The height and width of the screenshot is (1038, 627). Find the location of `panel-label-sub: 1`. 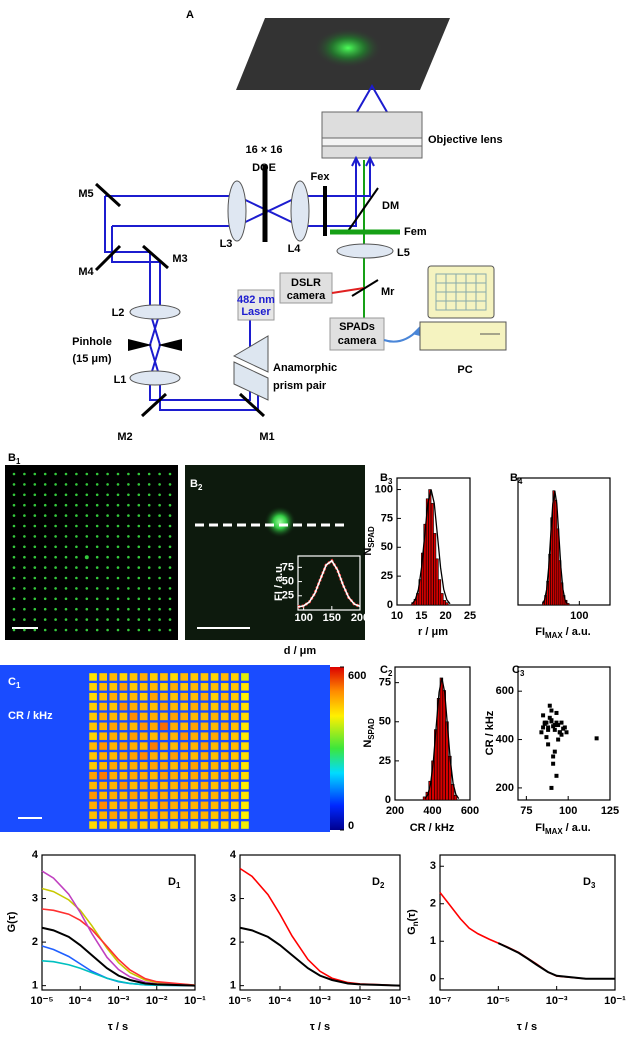

panel-label-sub: 1 is located at coordinates (18, 685).